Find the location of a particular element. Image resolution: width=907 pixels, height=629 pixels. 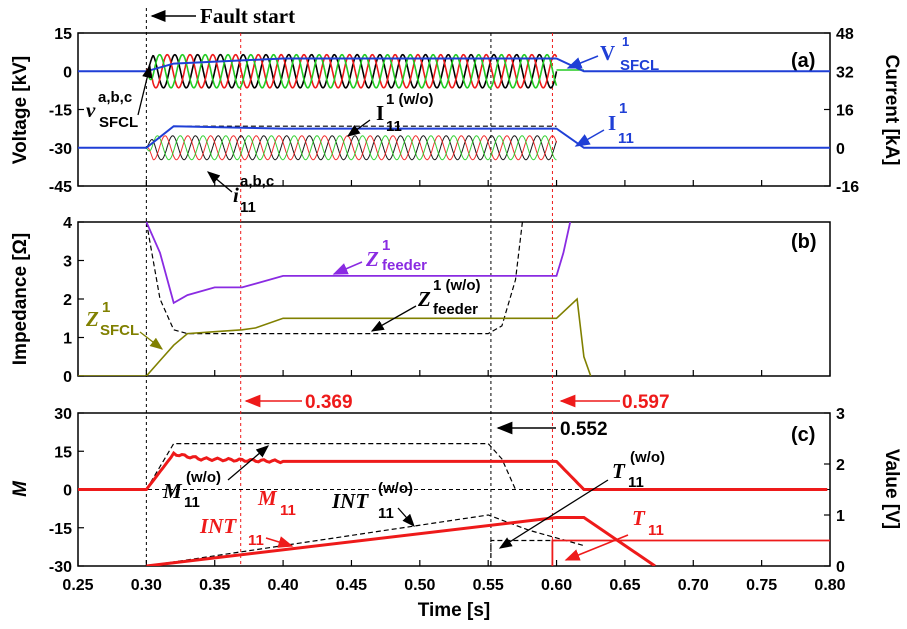

y-right-tick-label: 32 is located at coordinates (845, 72).